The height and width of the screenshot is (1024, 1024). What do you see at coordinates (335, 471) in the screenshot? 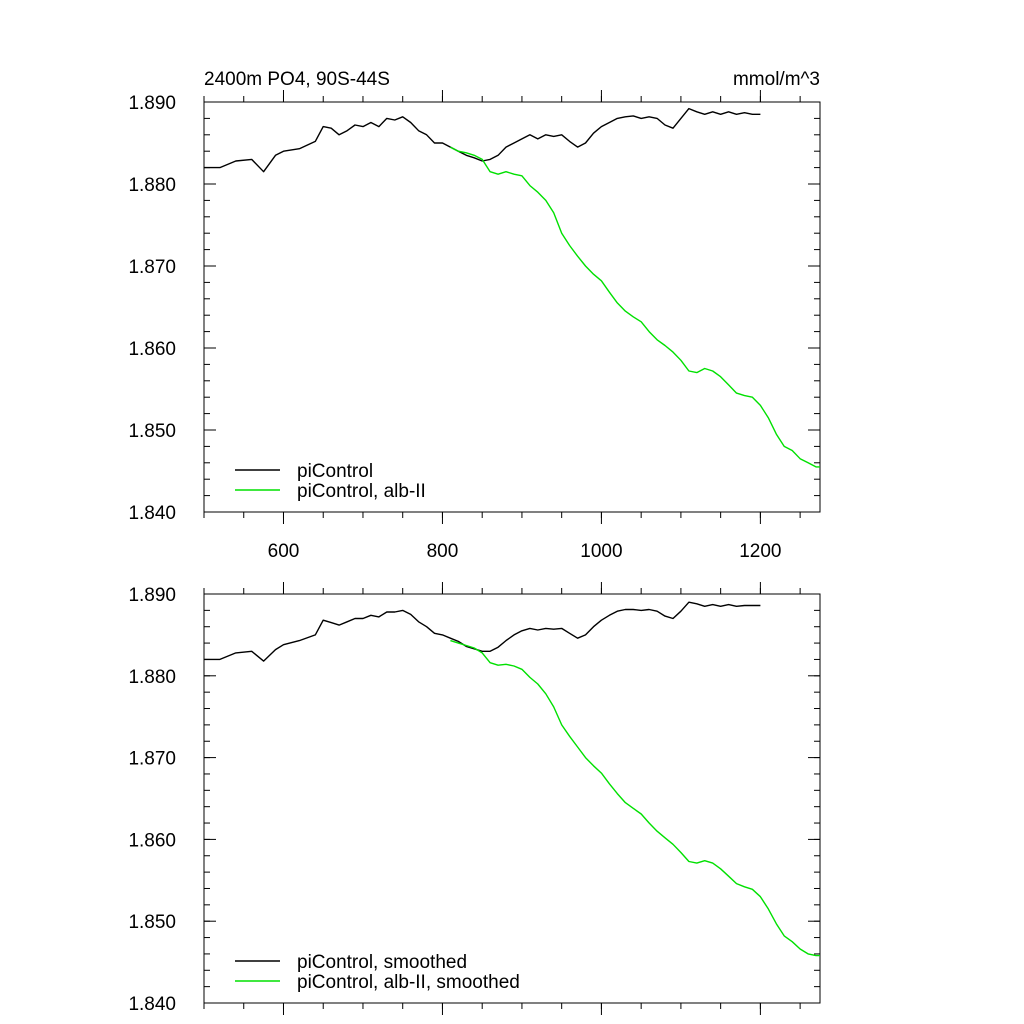
I see `legend-label: piControl` at bounding box center [335, 471].